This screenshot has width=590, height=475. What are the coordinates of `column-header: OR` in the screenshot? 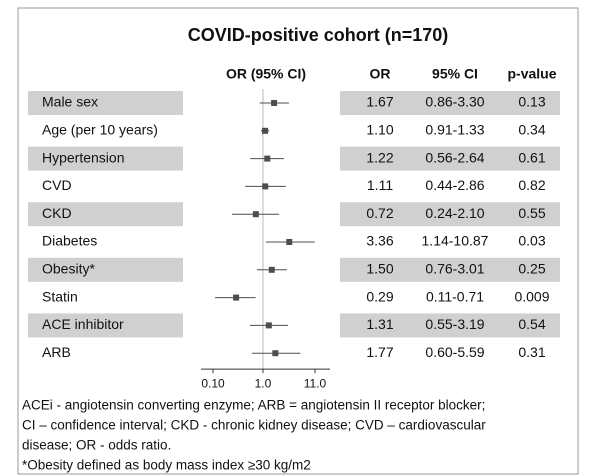 It's located at (380, 74).